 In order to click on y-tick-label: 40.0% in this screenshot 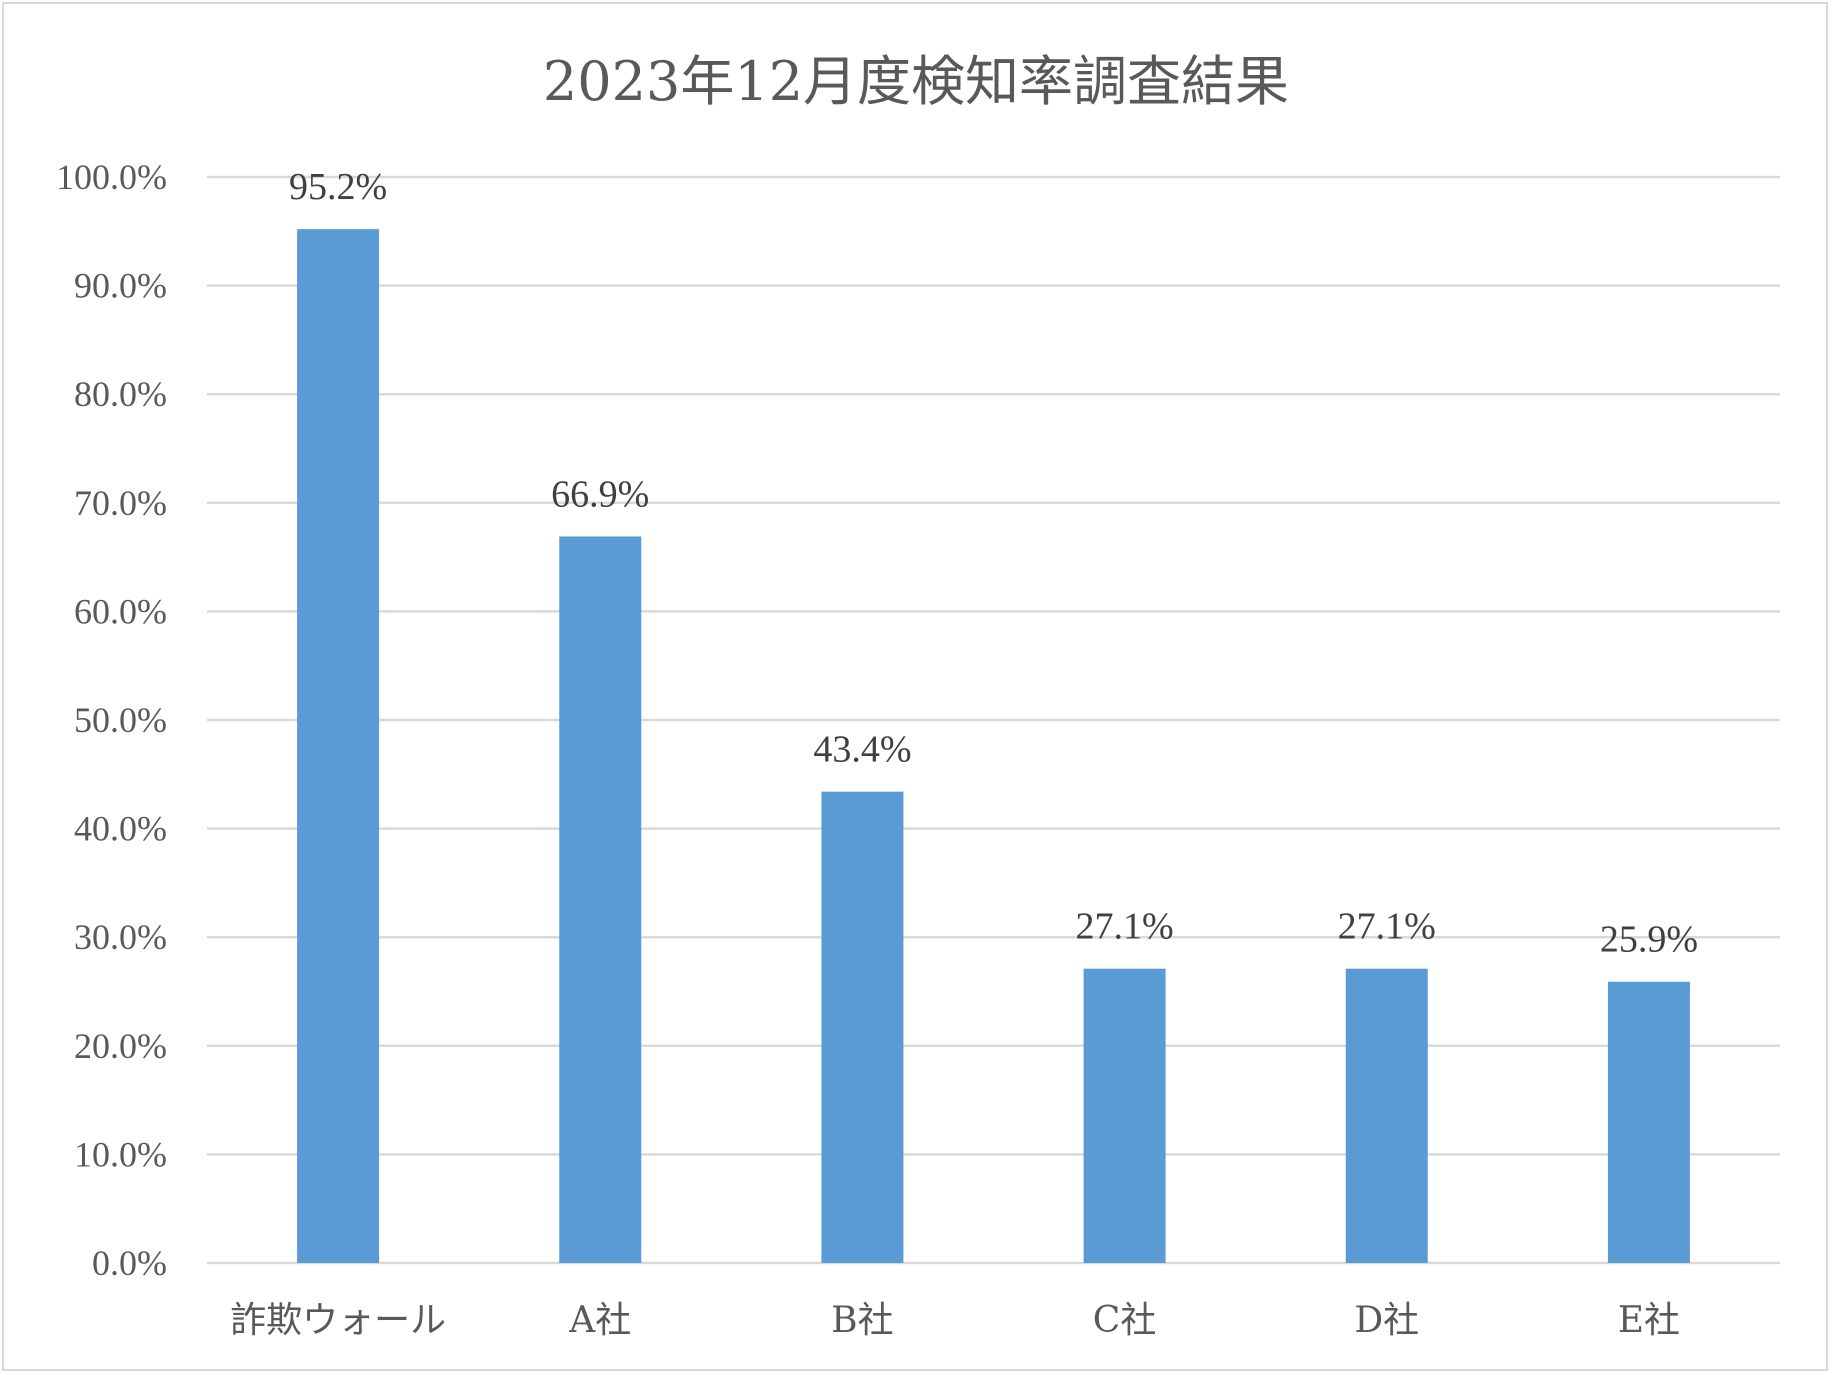, I will do `click(120, 829)`.